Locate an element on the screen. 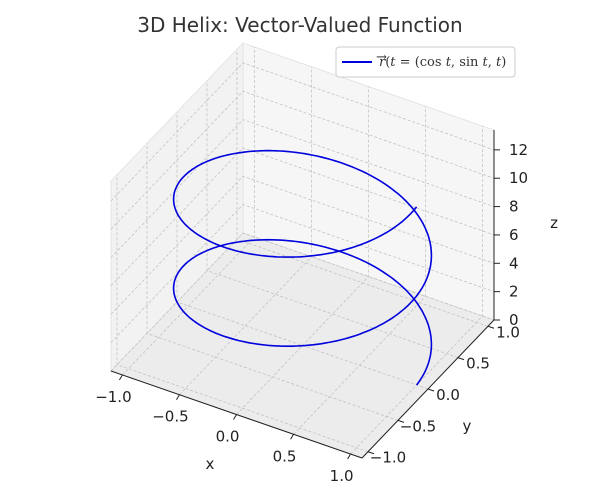  y-tick-label: 0.5 is located at coordinates (478, 364).